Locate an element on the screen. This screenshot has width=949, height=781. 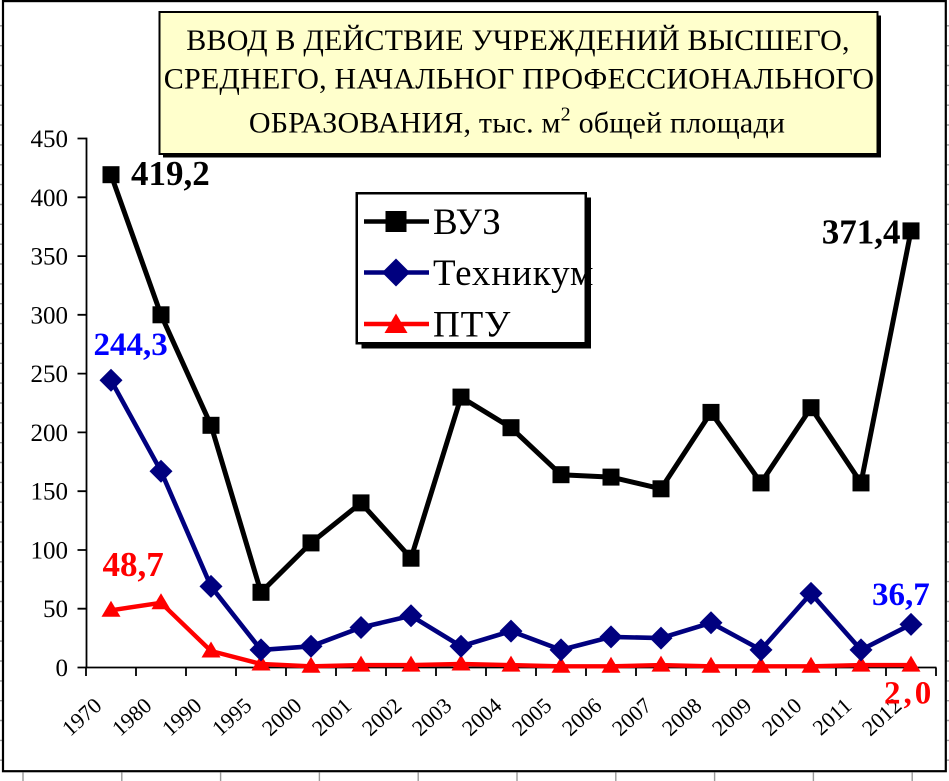
svg-text: 371,4 is located at coordinates (861, 232).